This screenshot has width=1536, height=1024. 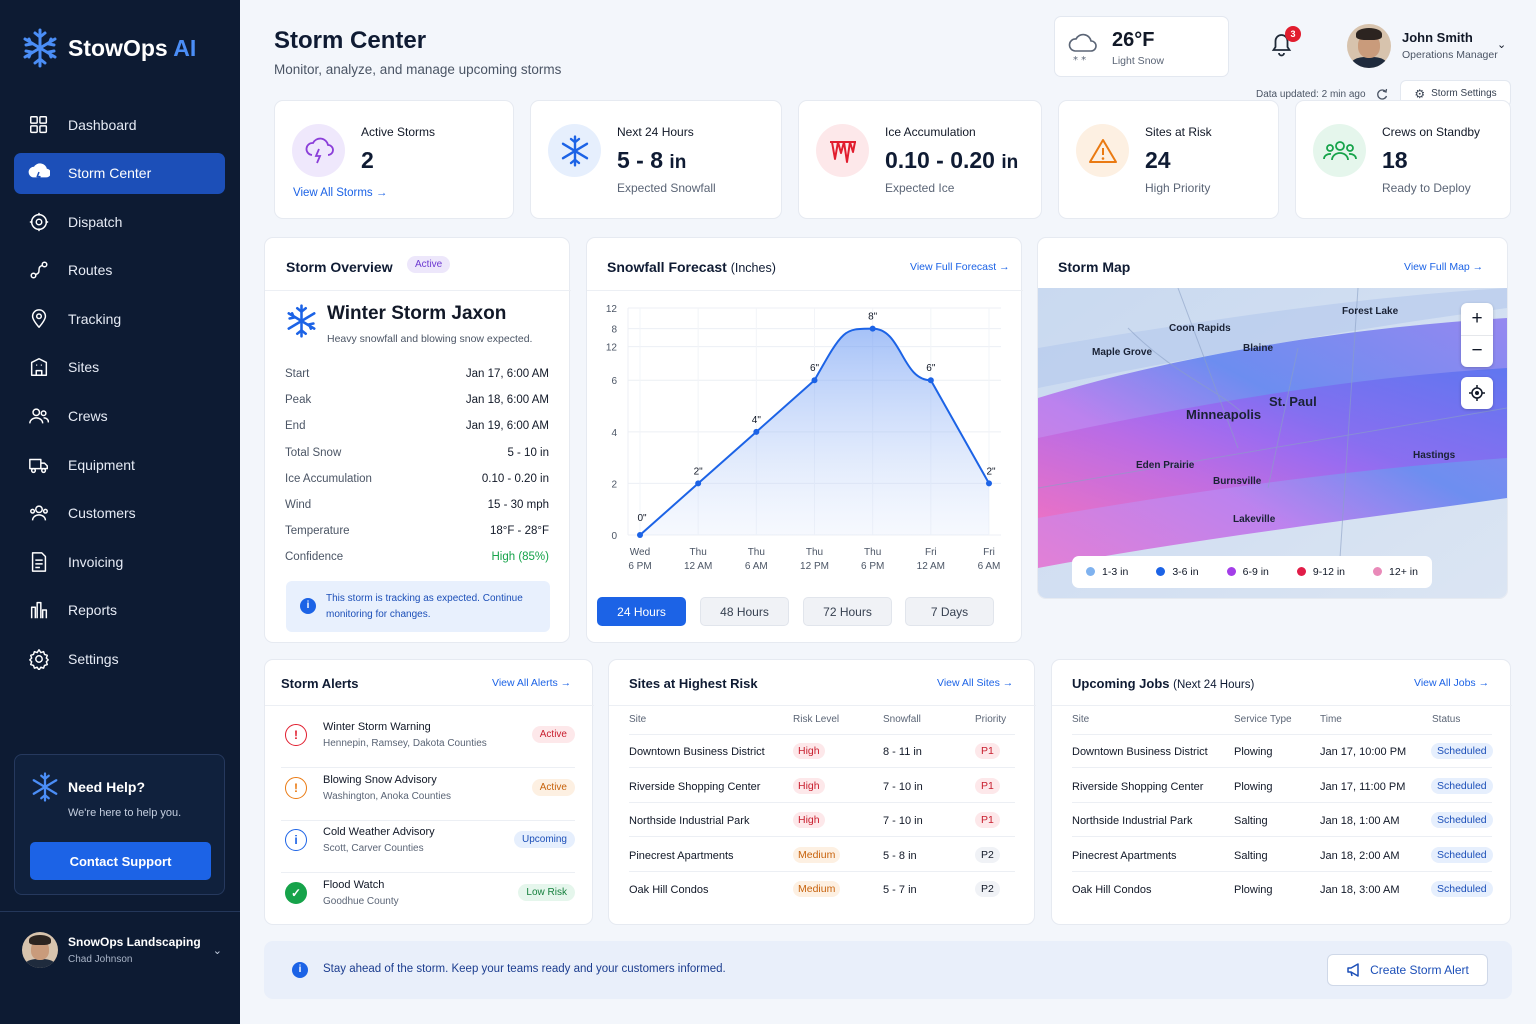 I want to click on create-storm-alert-button: Create Storm Alert, so click(x=1407, y=970).